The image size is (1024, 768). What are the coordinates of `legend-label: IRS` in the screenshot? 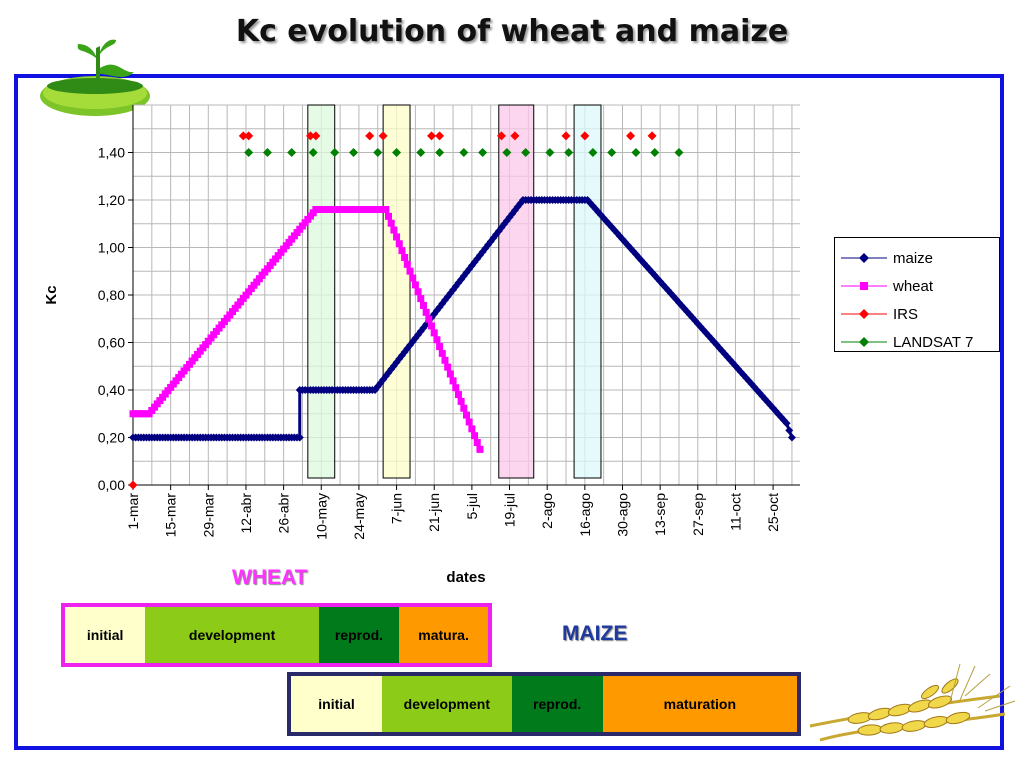 It's located at (906, 314).